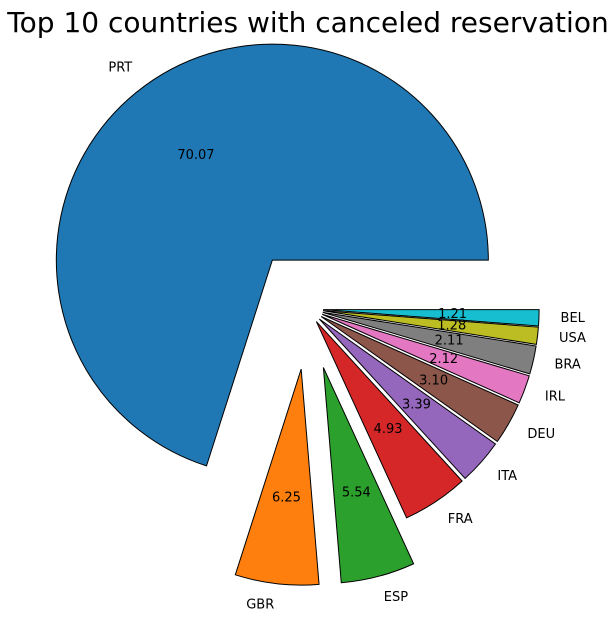 This screenshot has height=618, width=616. What do you see at coordinates (277, 477) in the screenshot?
I see `pie-slice-gbr` at bounding box center [277, 477].